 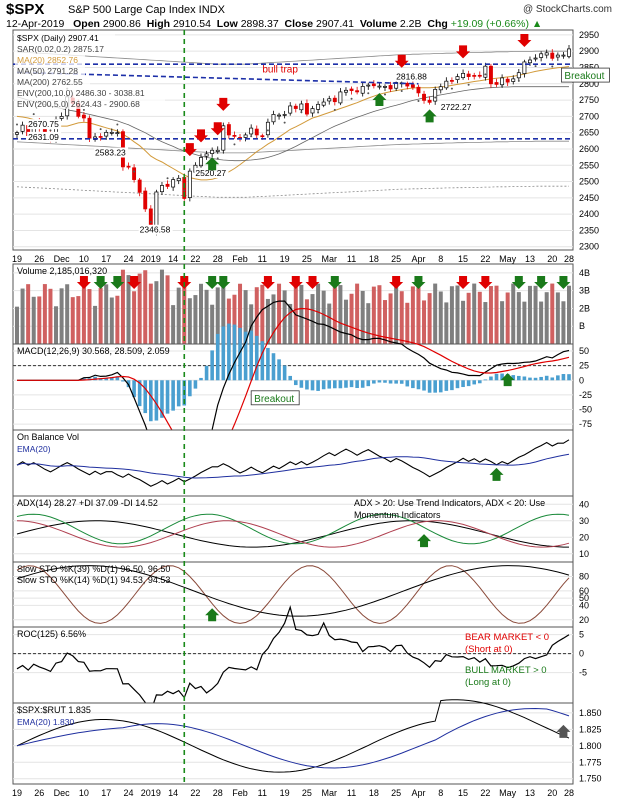 I want to click on x-axis-label-bottom: 17, so click(x=106, y=793).